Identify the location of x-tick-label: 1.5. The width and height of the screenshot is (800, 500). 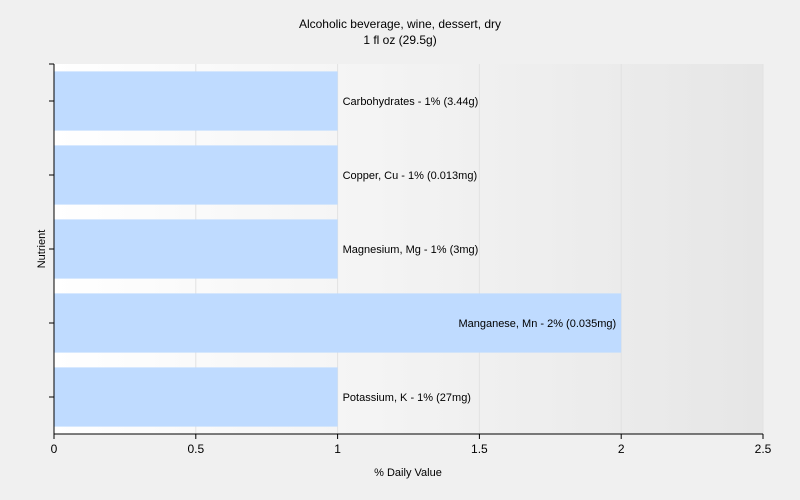
(479, 449).